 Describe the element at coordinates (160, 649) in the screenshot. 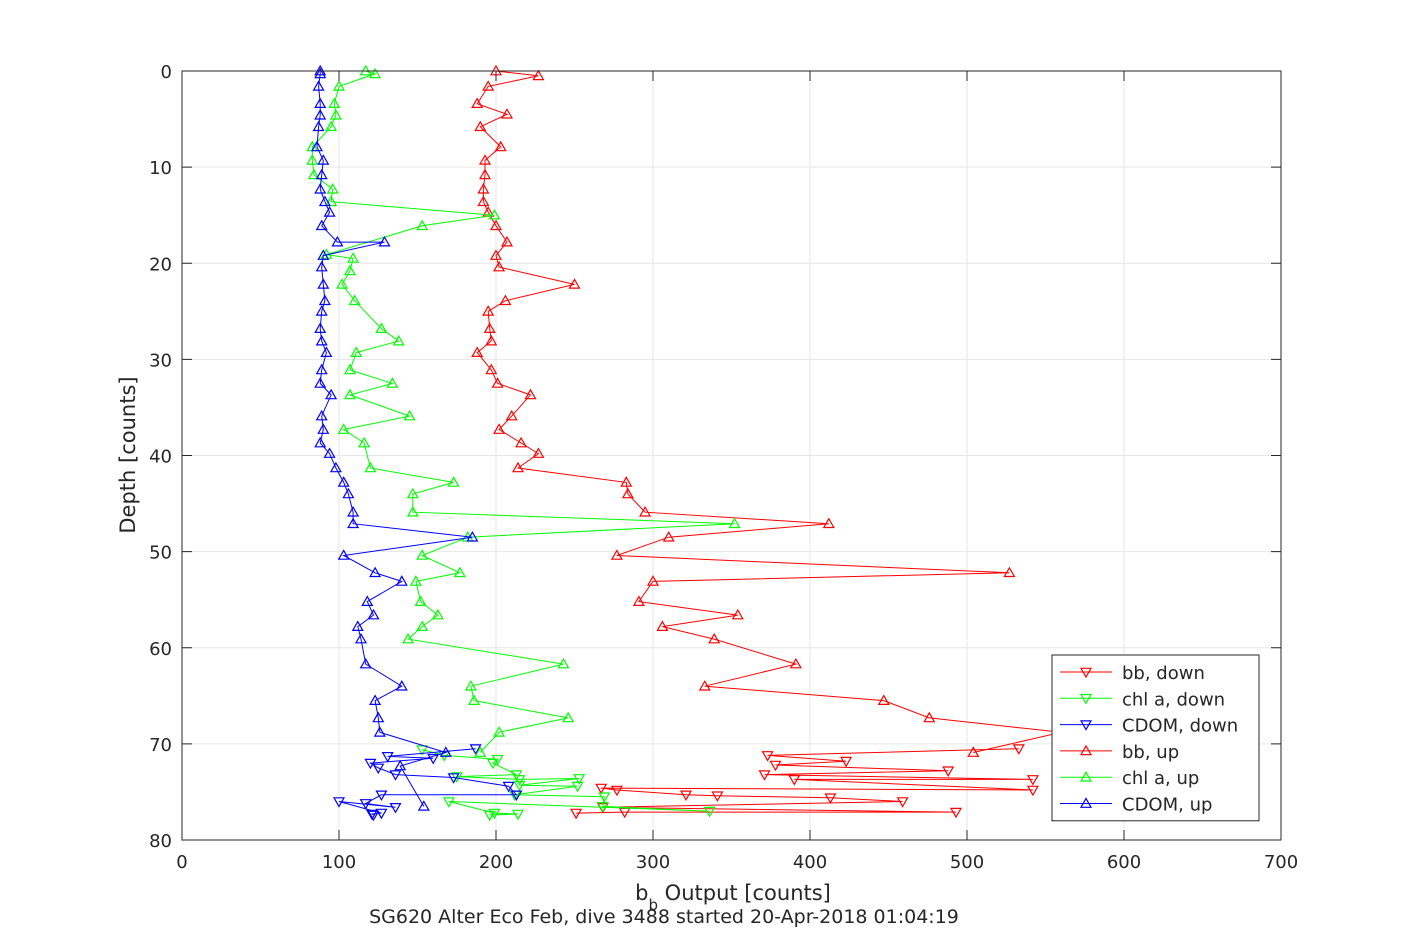

I see `y-tick-label: 60` at that location.